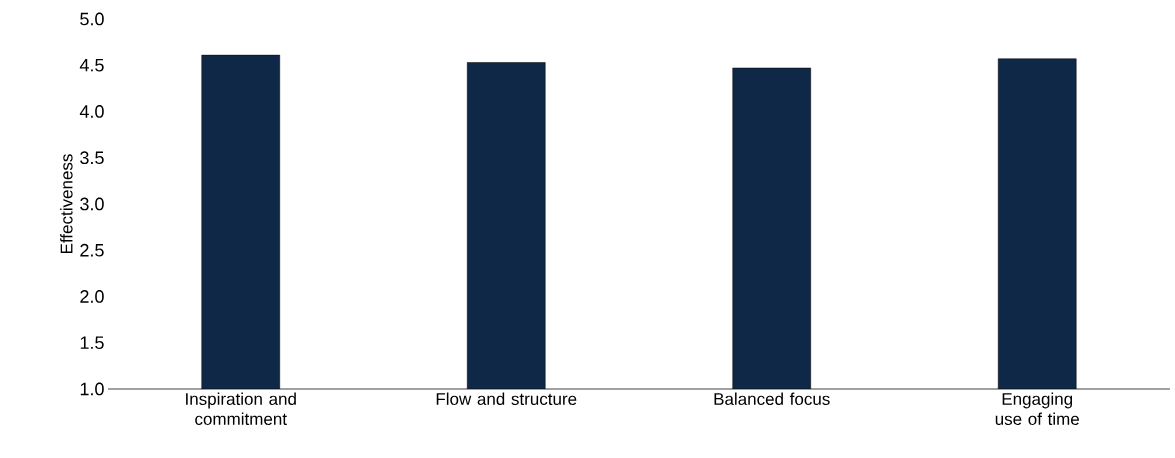 The width and height of the screenshot is (1175, 458). What do you see at coordinates (92, 343) in the screenshot?
I see `y-tick-label: 1.5` at bounding box center [92, 343].